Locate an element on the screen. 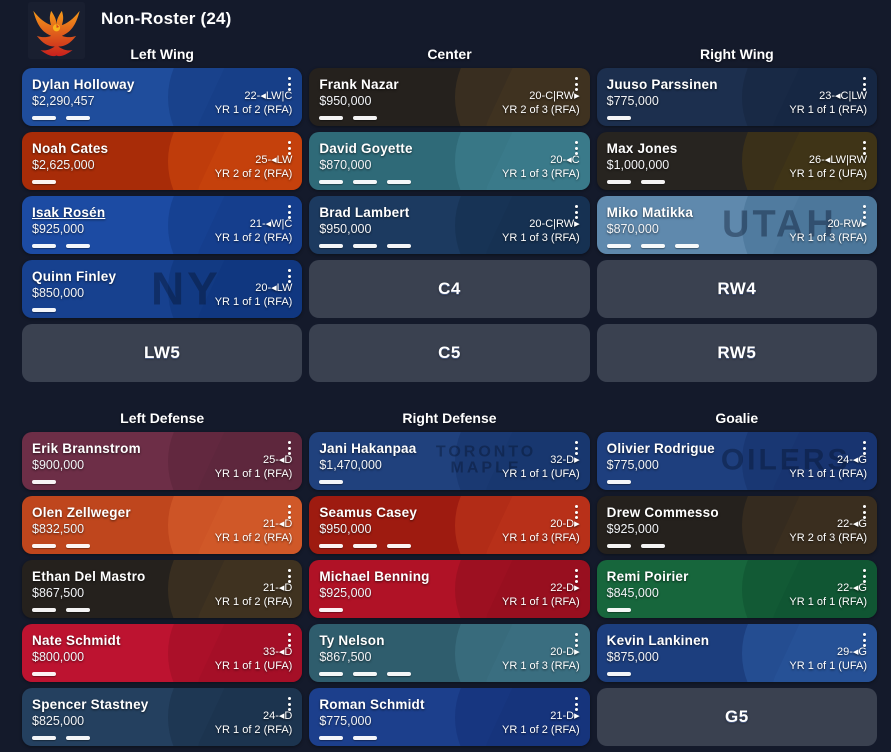 The image size is (891, 752). empty-slot-g5: G5 is located at coordinates (736, 717).